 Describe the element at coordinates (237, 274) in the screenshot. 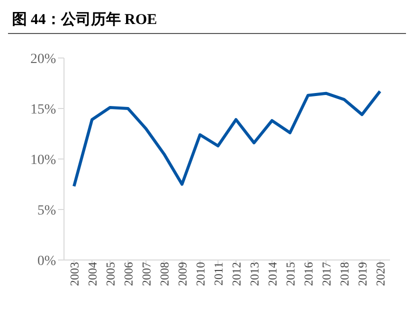

I see `x-tick-label: 2012` at that location.